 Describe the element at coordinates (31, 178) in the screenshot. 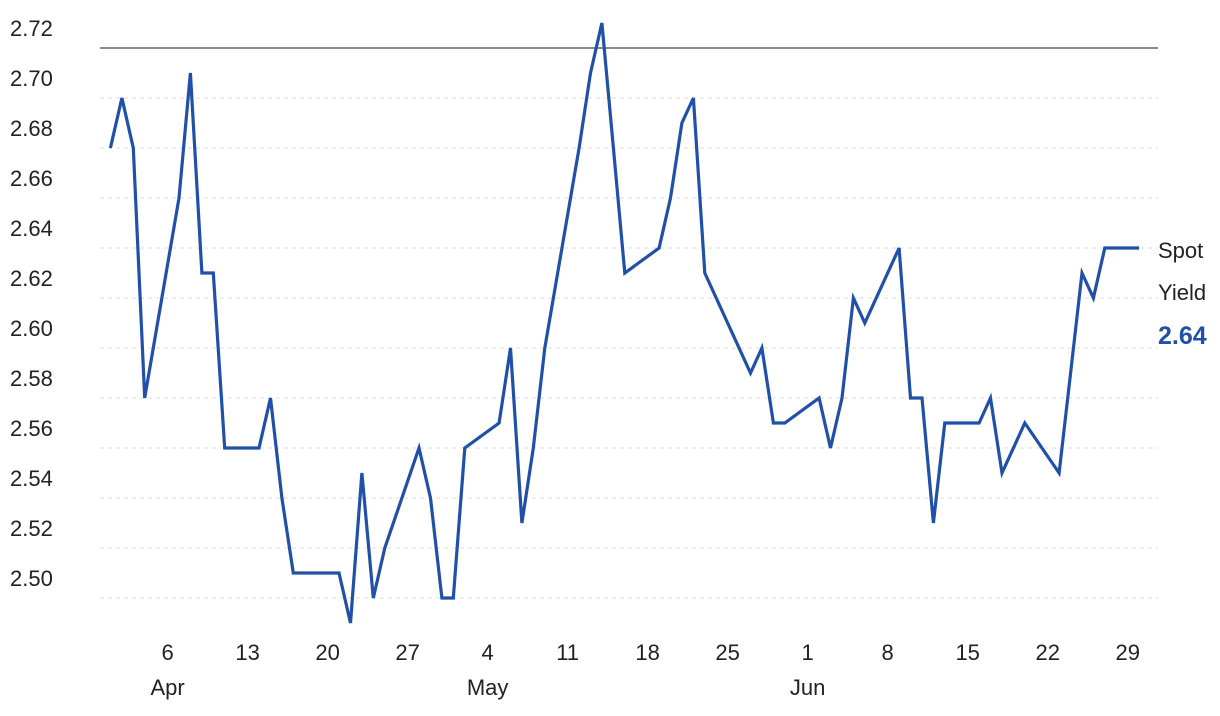

I see `y-tick-label: 2.66` at that location.